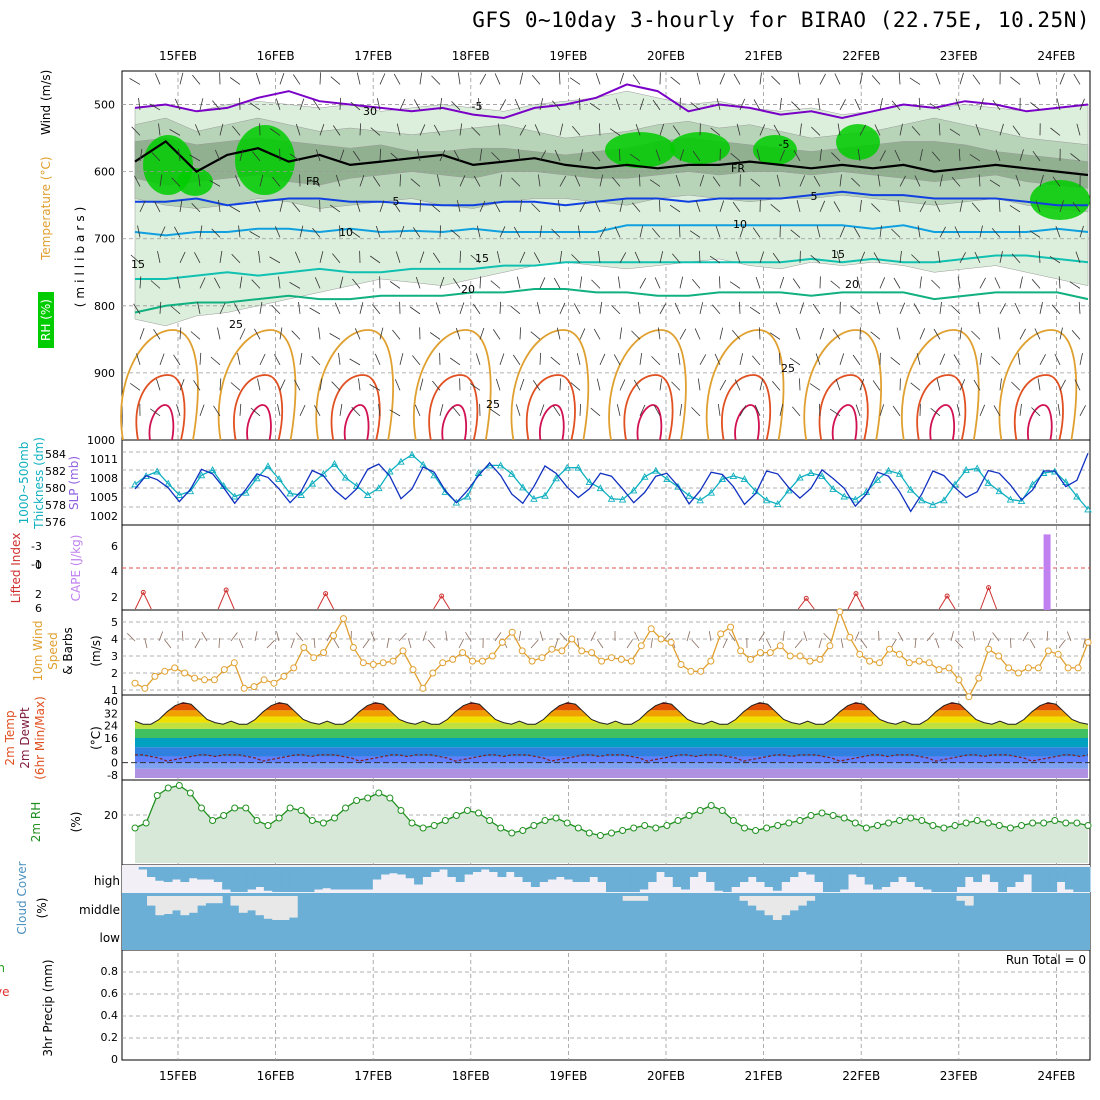 The image size is (1100, 1100). I want to click on pressure-tick-label: 600, so click(104, 172).